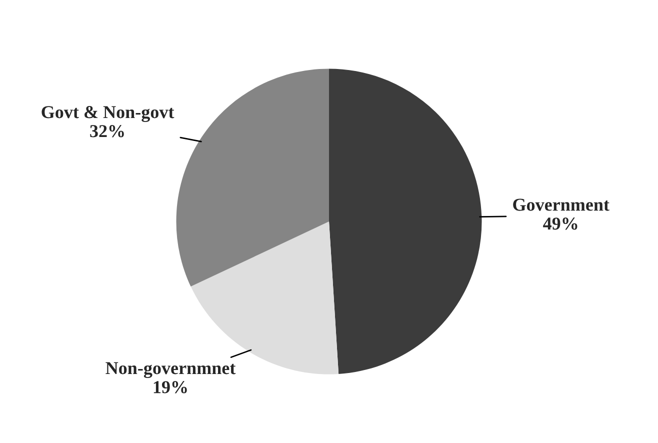  What do you see at coordinates (252, 177) in the screenshot?
I see `pie-slice` at bounding box center [252, 177].